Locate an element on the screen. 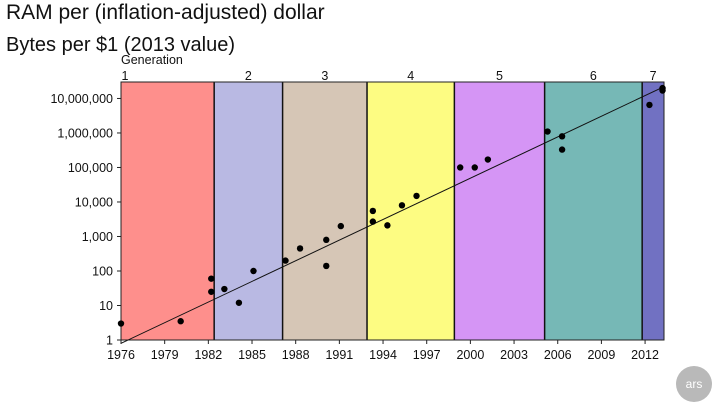 The width and height of the screenshot is (720, 405). x-tick-label: 1988 is located at coordinates (296, 355).